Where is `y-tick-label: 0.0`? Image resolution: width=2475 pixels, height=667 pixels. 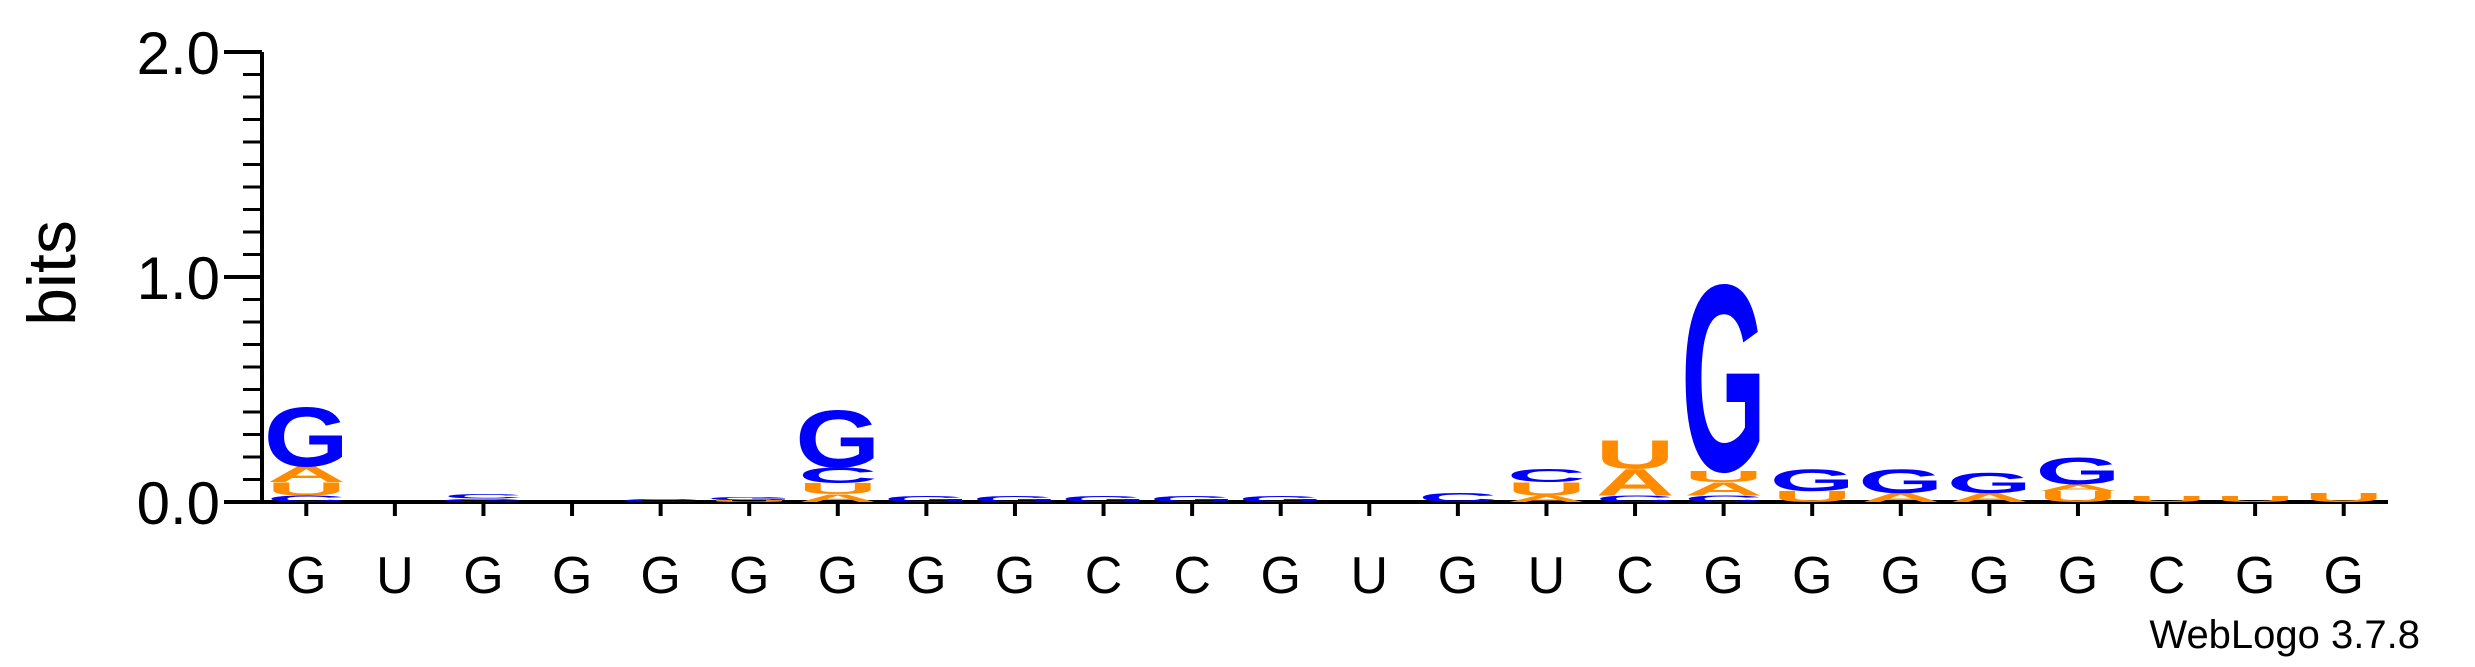
y-tick-label: 0.0 is located at coordinates (178, 503).